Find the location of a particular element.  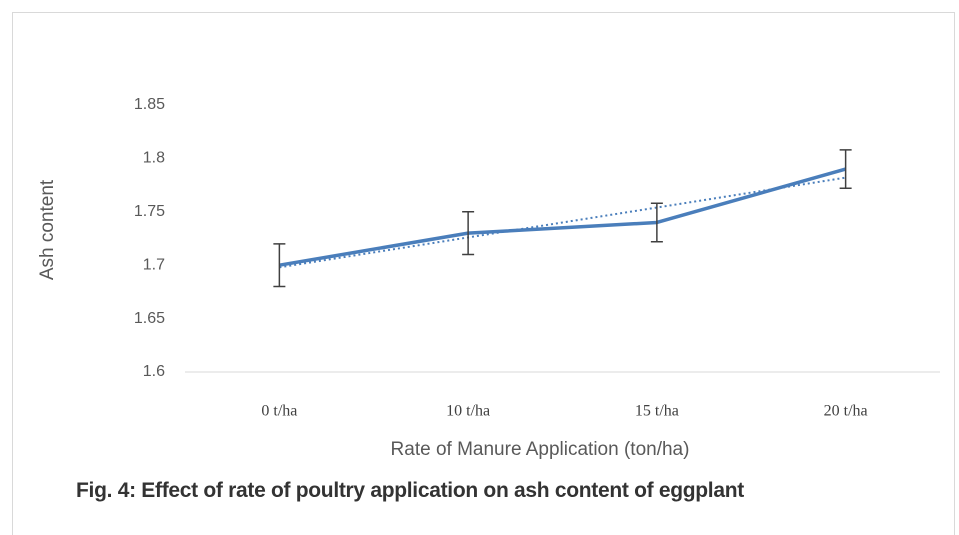

x-axis-title: Rate of Manure Application (ton/ha) is located at coordinates (540, 449).